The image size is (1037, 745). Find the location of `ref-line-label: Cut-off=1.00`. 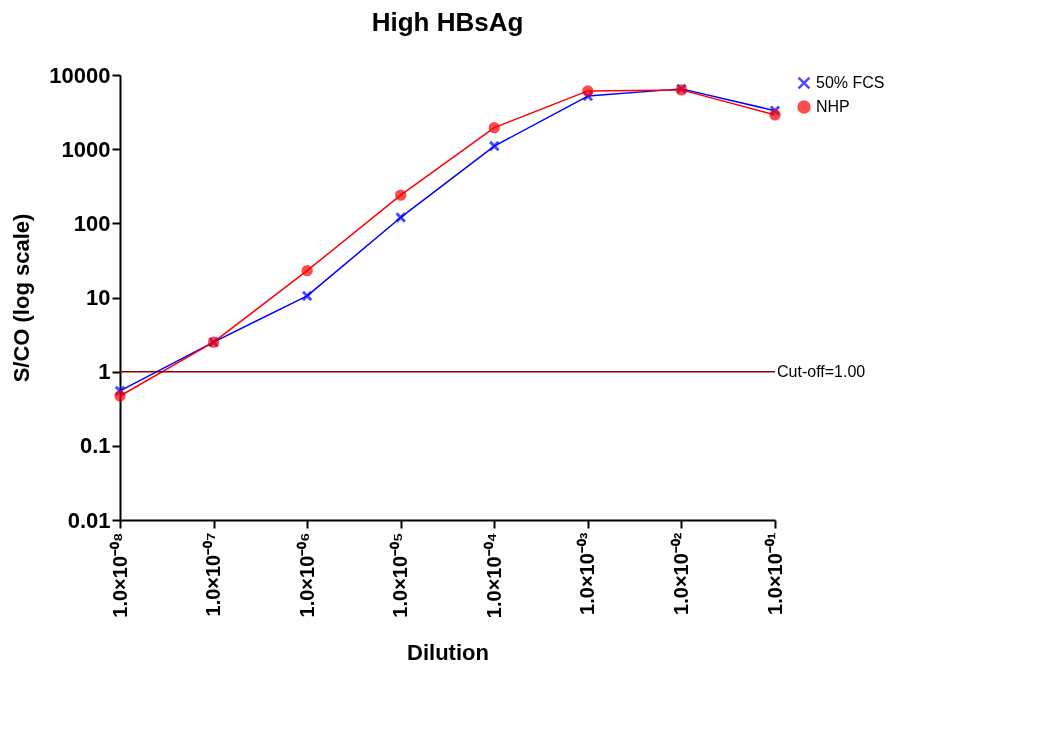

ref-line-label: Cut-off=1.00 is located at coordinates (821, 371).